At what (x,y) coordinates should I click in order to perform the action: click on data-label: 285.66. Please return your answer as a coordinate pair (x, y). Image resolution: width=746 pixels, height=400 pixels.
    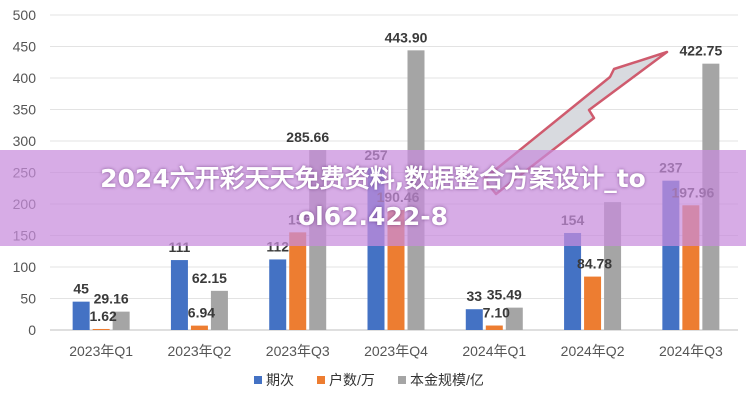
    Looking at the image, I should click on (307, 137).